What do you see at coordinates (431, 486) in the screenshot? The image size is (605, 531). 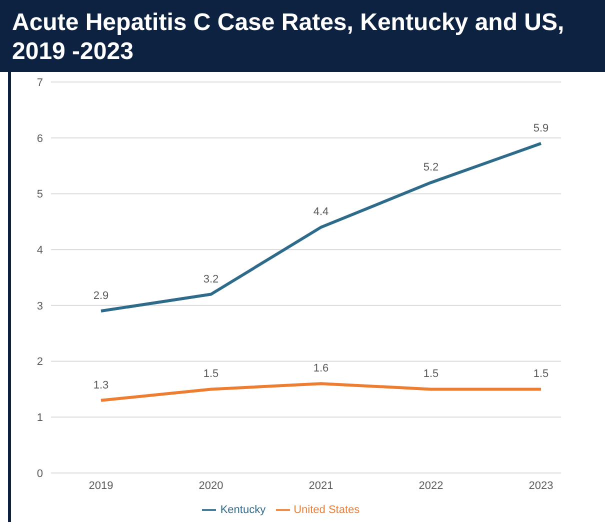 I see `x-tick-label: 2022` at bounding box center [431, 486].